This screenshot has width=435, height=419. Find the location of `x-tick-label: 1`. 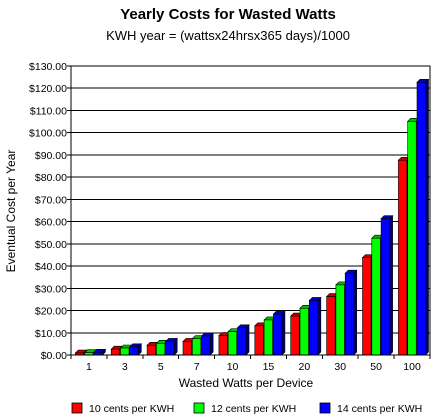

x-tick-label: 1 is located at coordinates (89, 367).